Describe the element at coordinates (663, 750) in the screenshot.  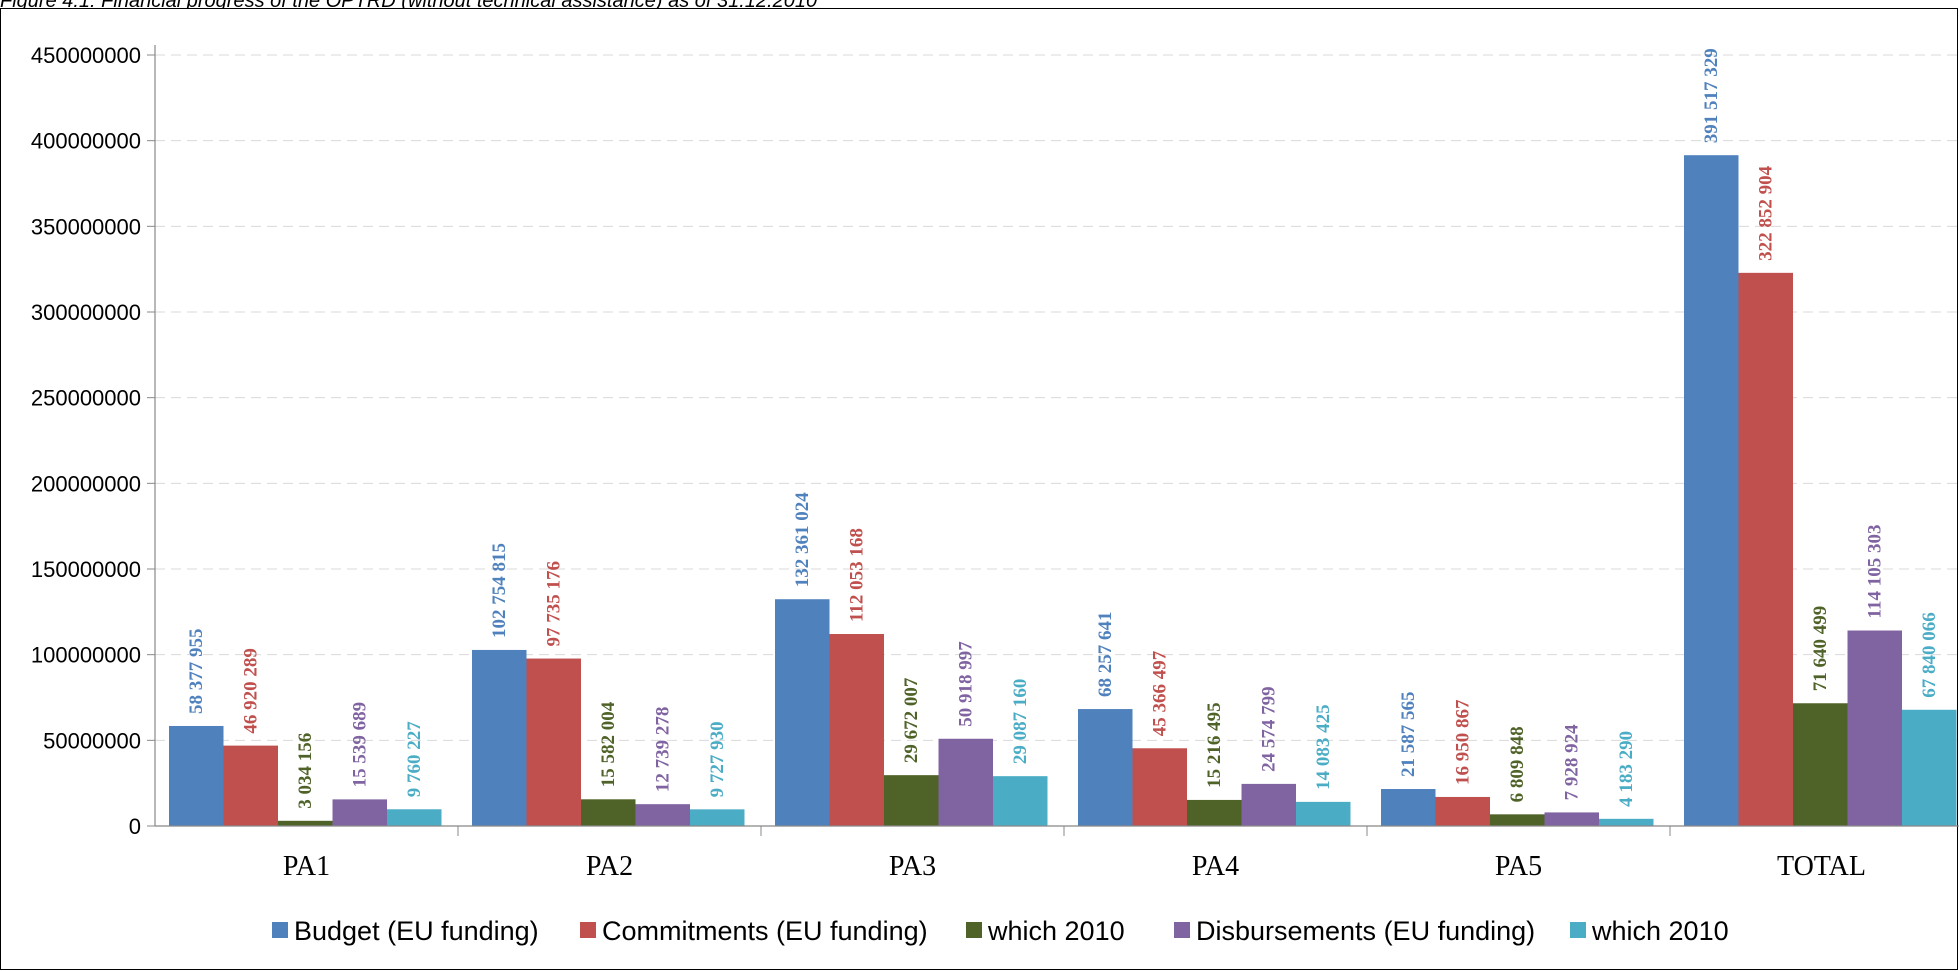
I see `data-label: 12 739 278` at that location.